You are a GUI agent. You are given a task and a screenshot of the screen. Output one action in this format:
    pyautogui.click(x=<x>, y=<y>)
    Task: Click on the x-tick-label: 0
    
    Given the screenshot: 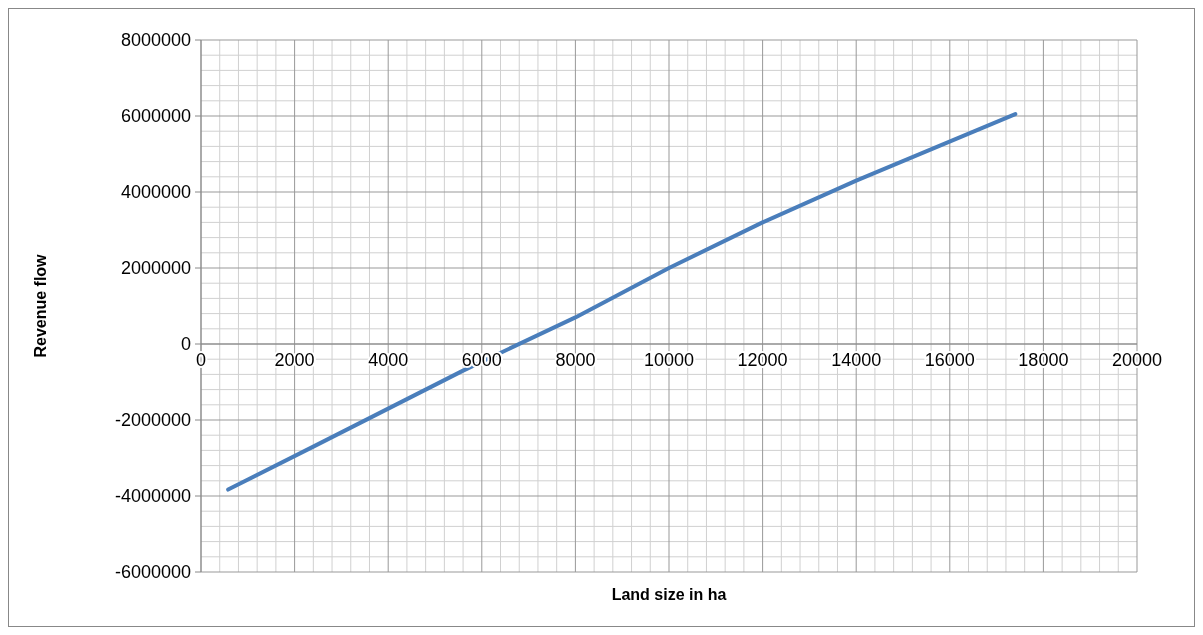 What is the action you would take?
    pyautogui.click(x=201, y=360)
    